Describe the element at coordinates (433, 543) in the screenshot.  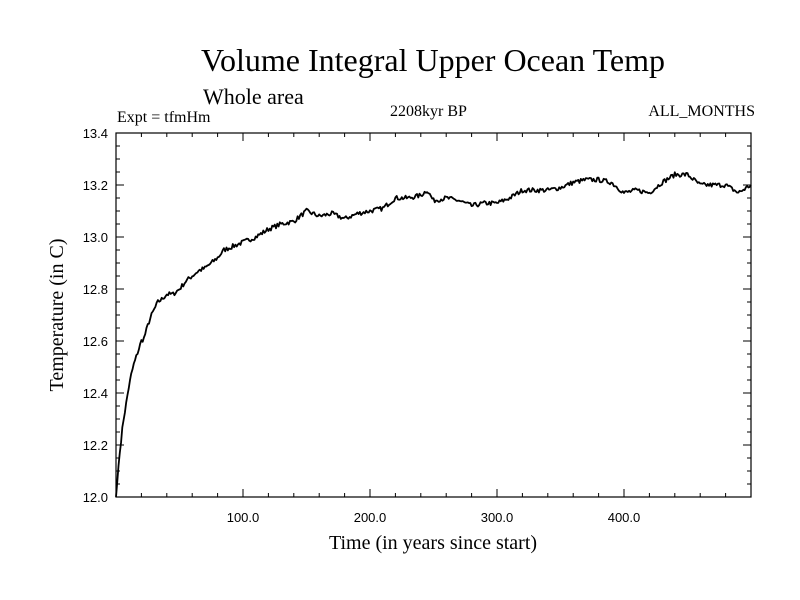
I see `x-axis-label: Time (in years since start)` at that location.